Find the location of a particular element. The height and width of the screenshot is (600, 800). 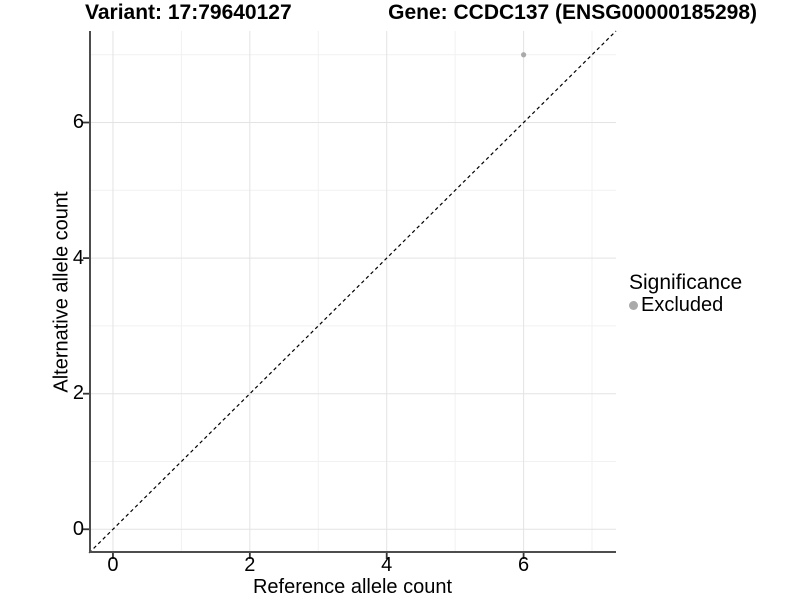

x-tick-label: 2 is located at coordinates (250, 565).